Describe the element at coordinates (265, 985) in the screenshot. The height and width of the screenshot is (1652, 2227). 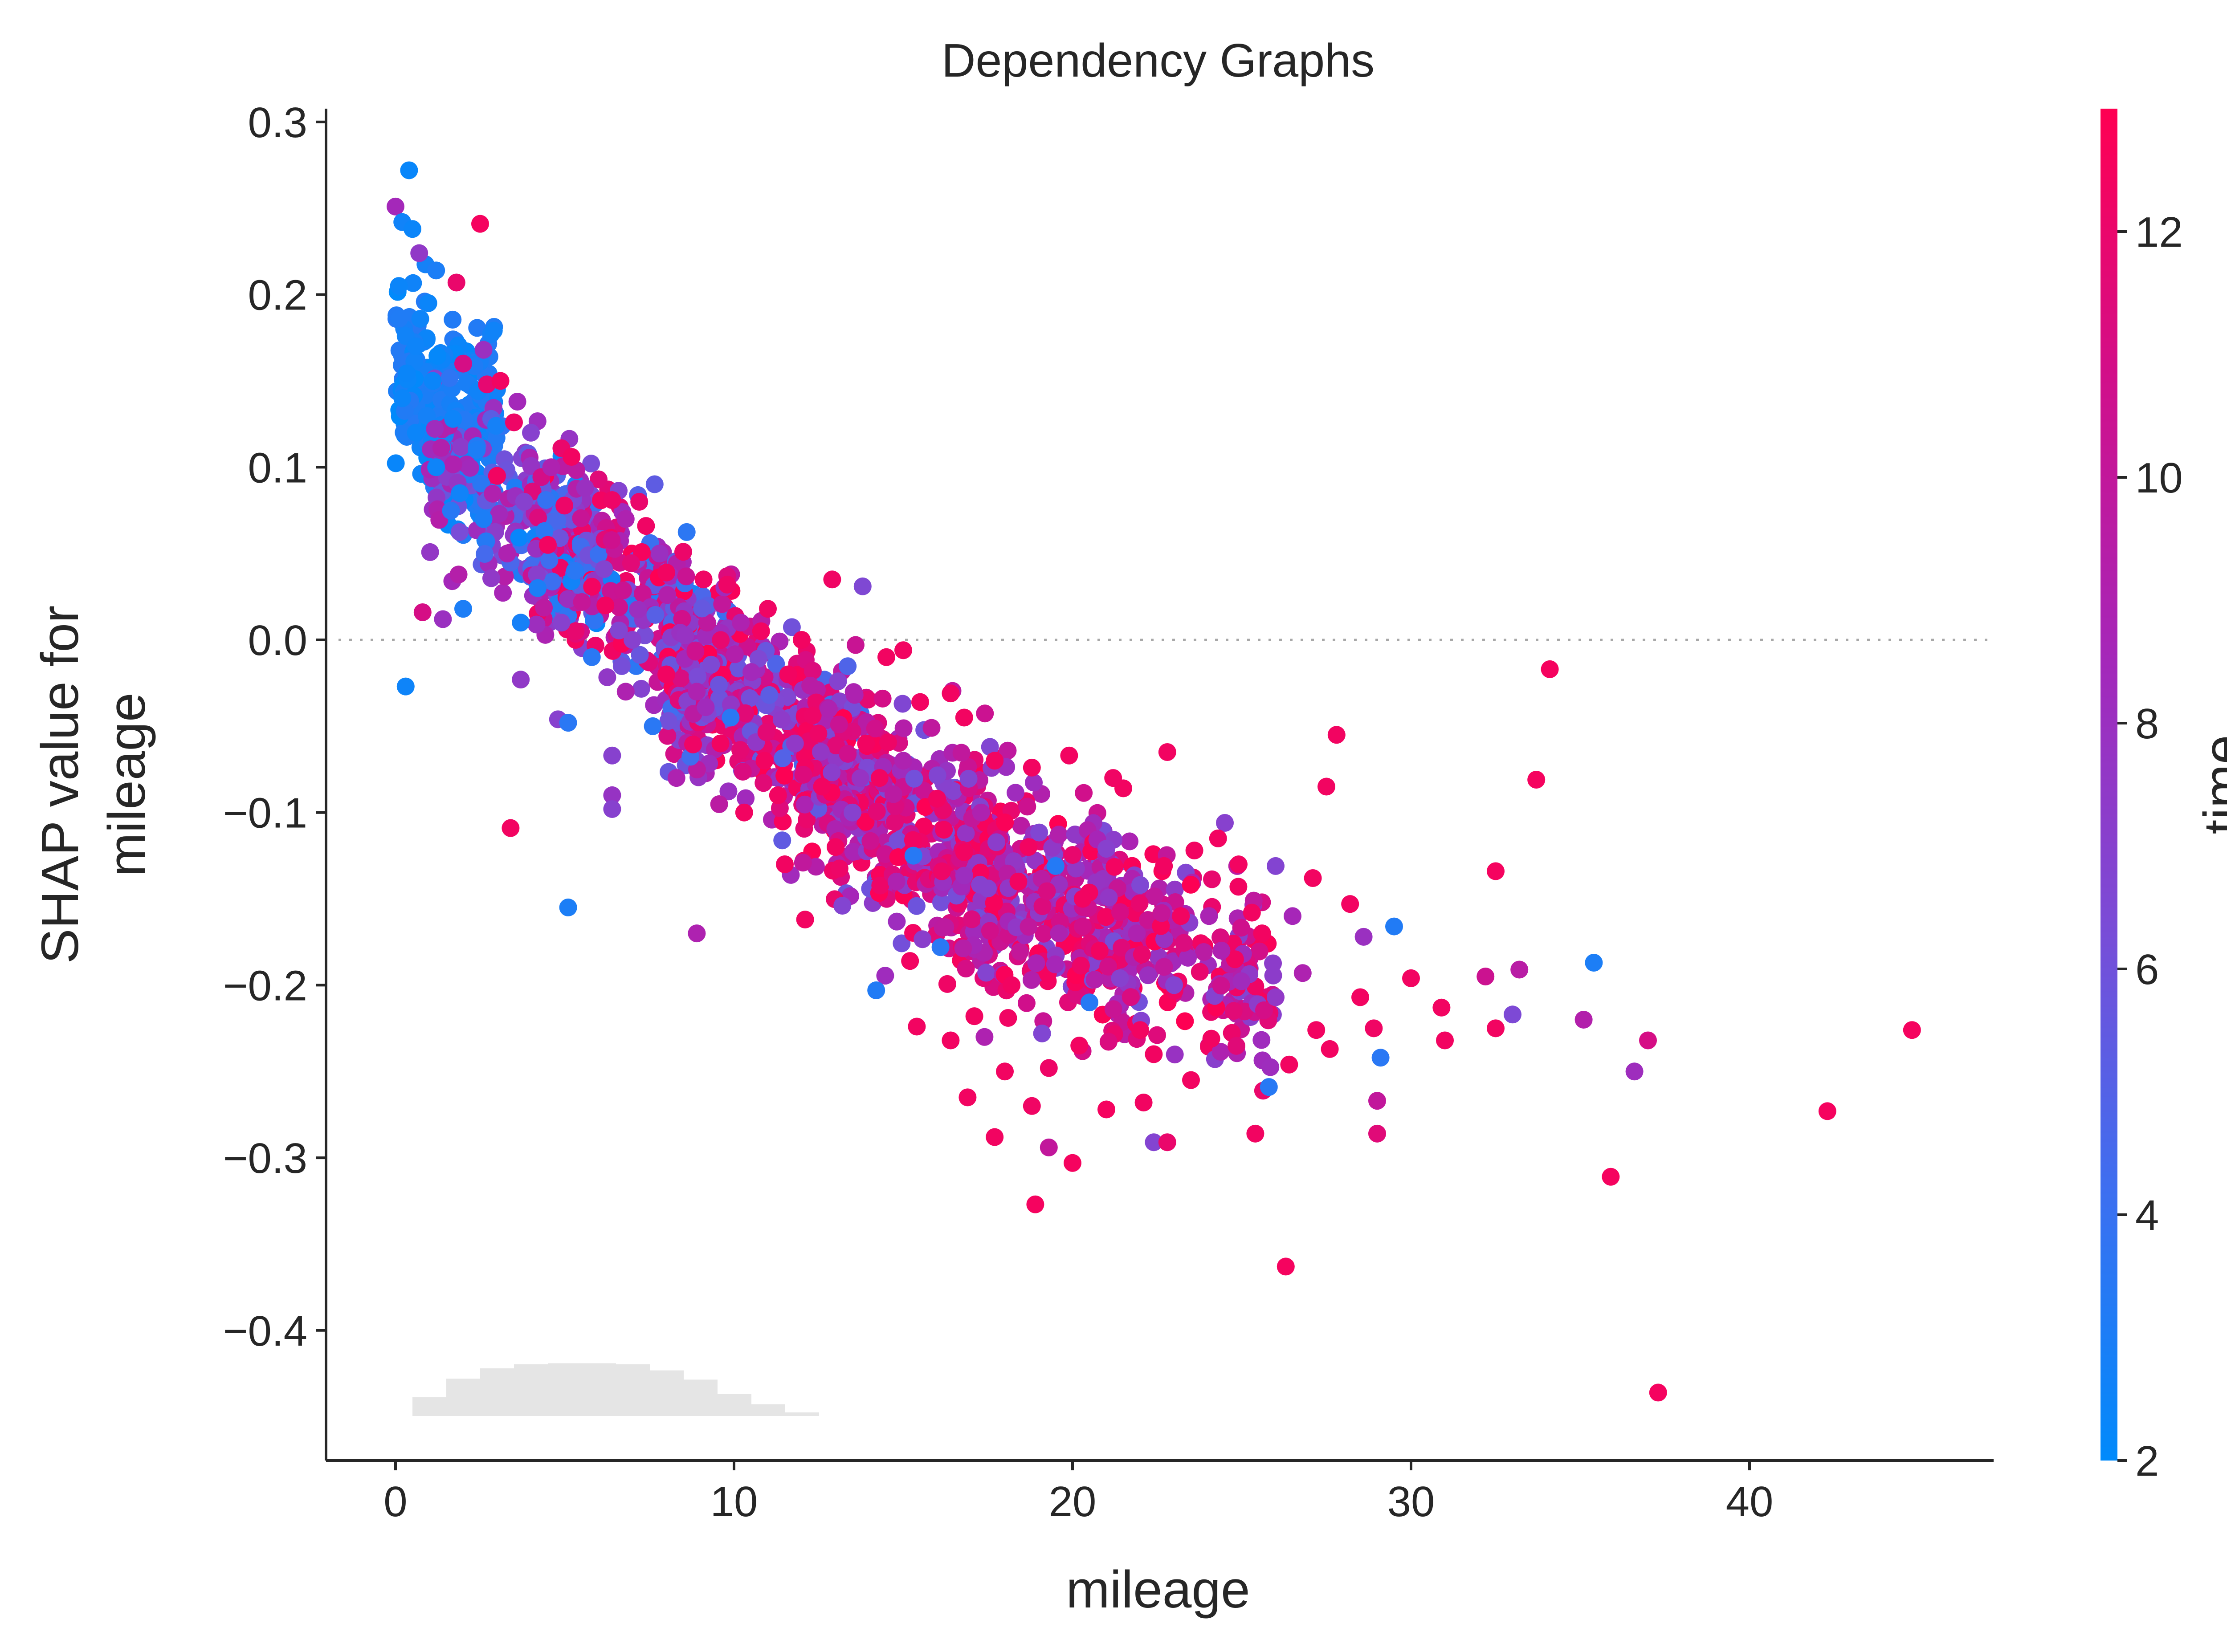
I see `y-tick-label: −0.2` at that location.